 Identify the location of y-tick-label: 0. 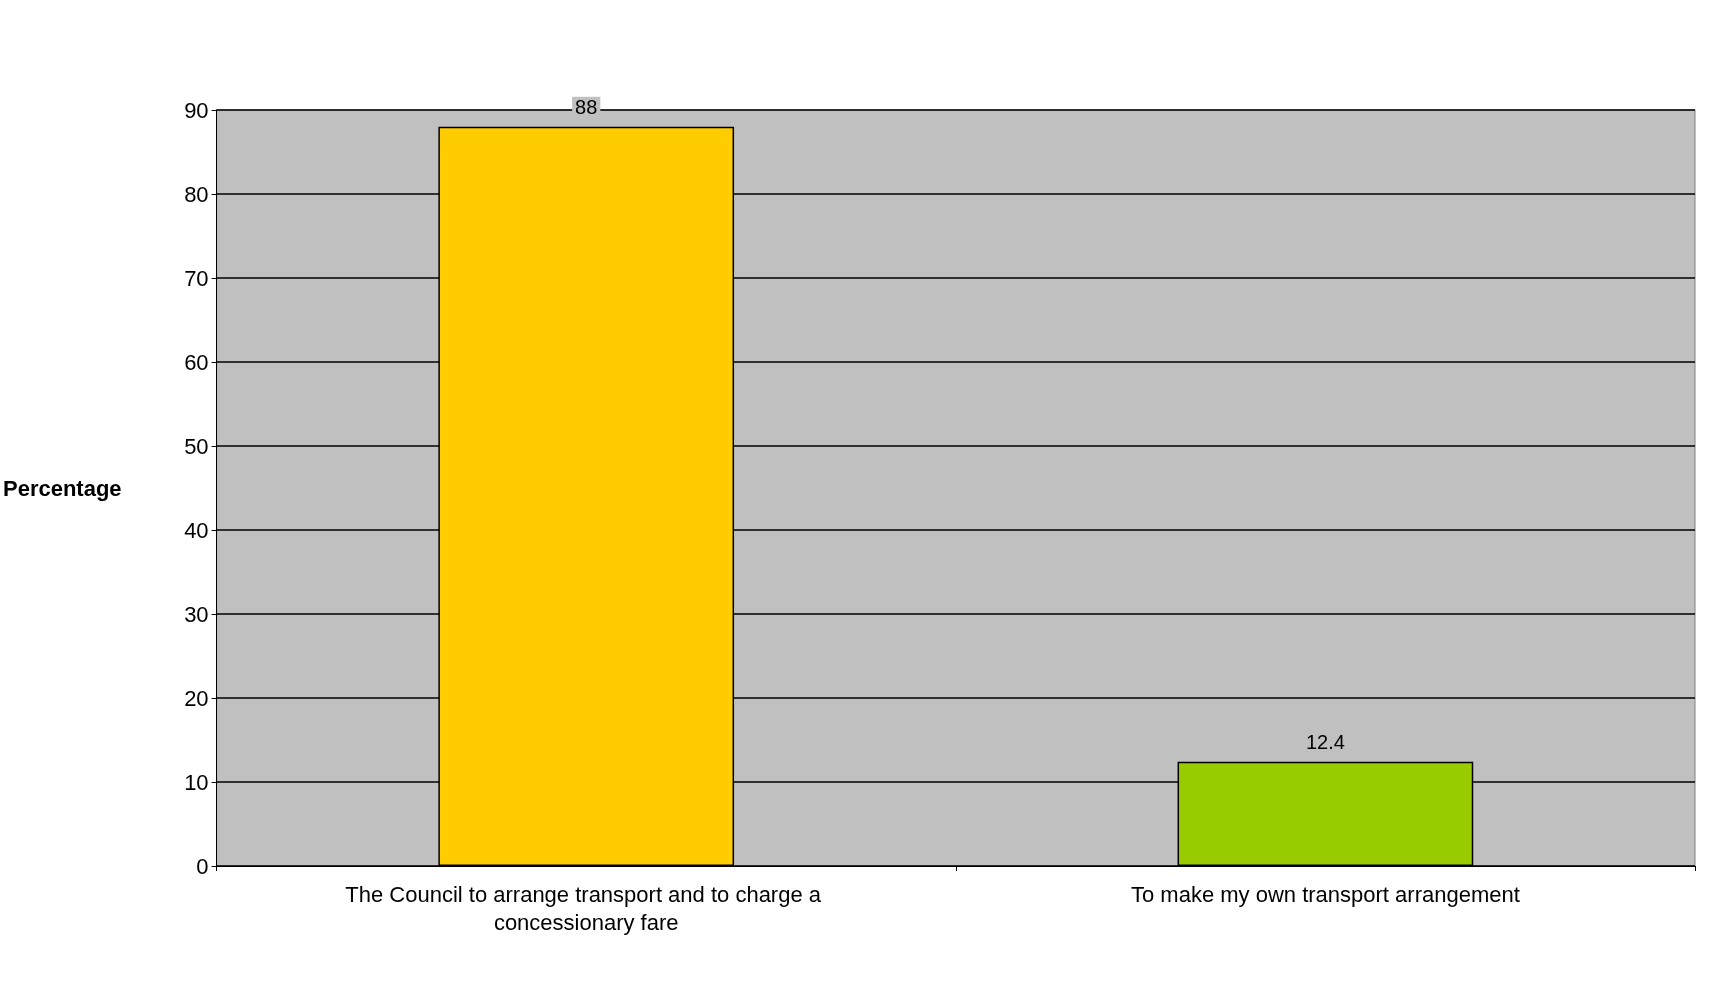
(202, 866).